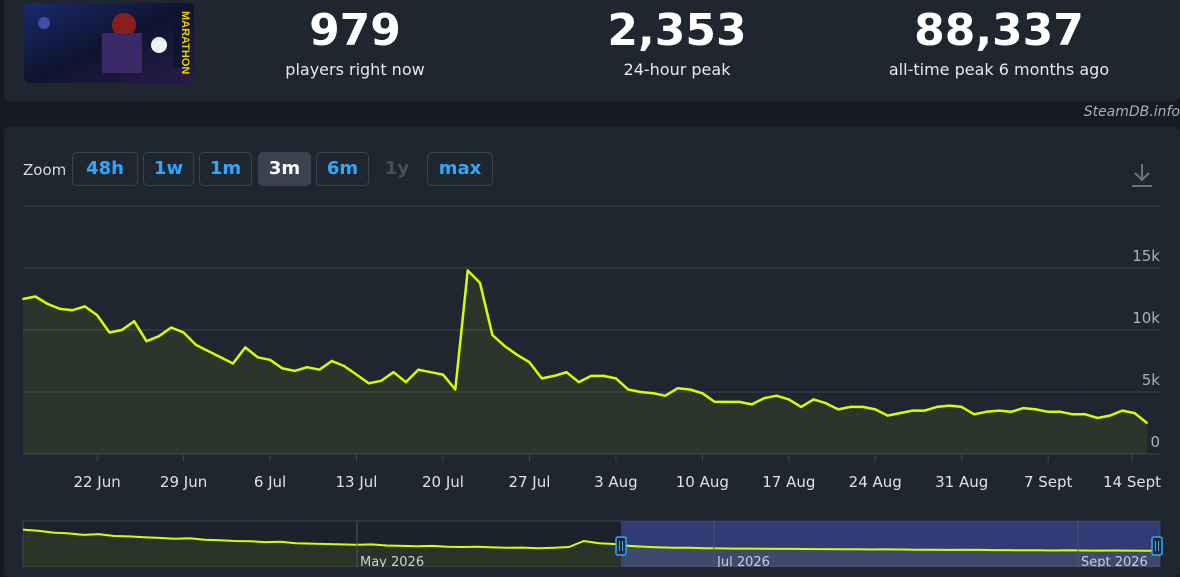  Describe the element at coordinates (183, 482) in the screenshot. I see `x-tick-label: 29 Jun` at that location.